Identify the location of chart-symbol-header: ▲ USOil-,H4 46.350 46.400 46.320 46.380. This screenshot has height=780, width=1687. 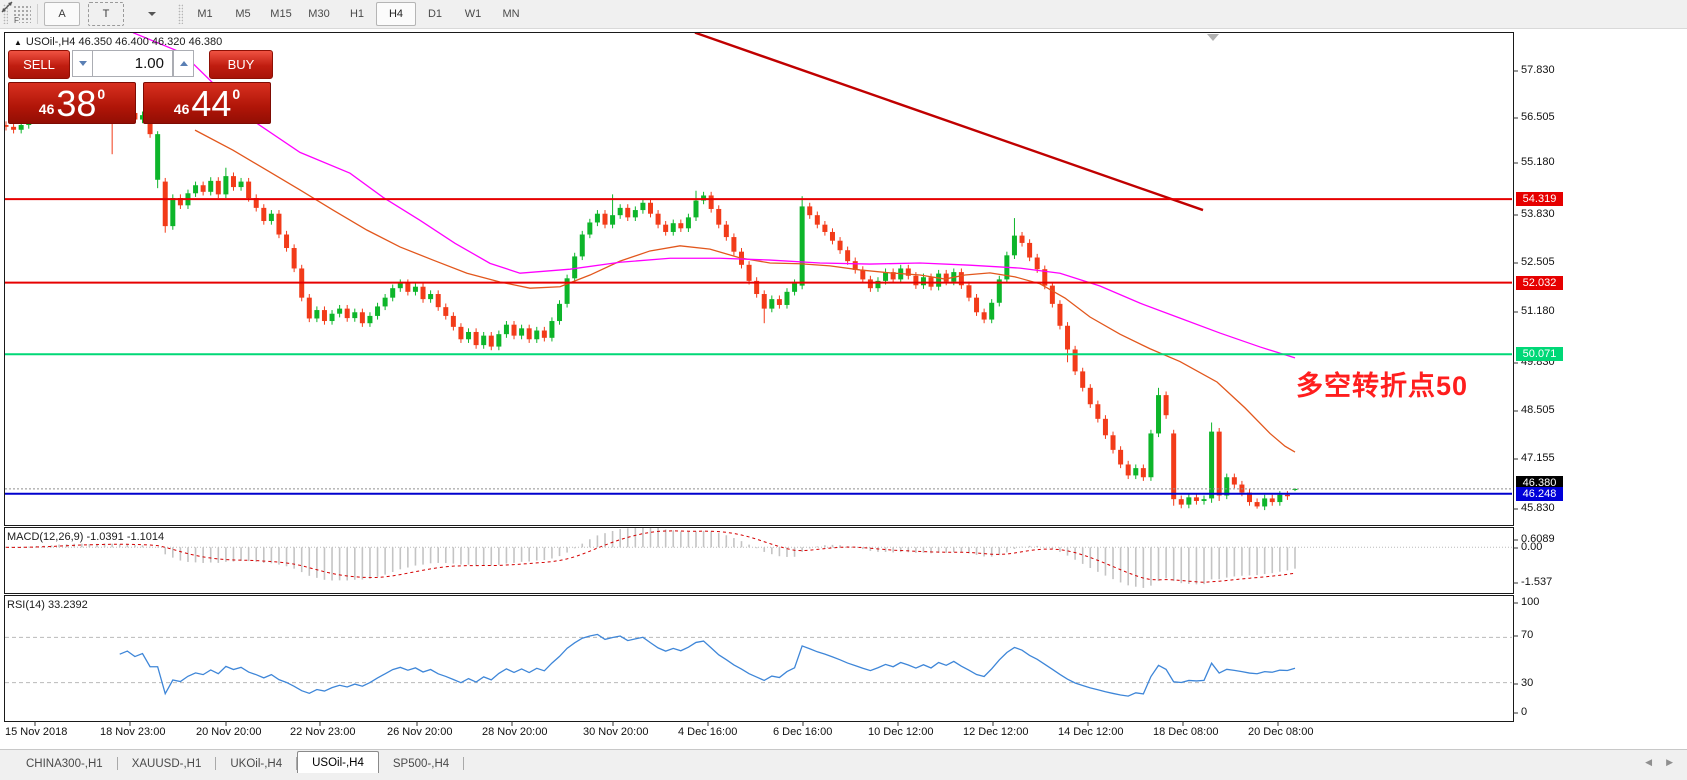
(118, 42).